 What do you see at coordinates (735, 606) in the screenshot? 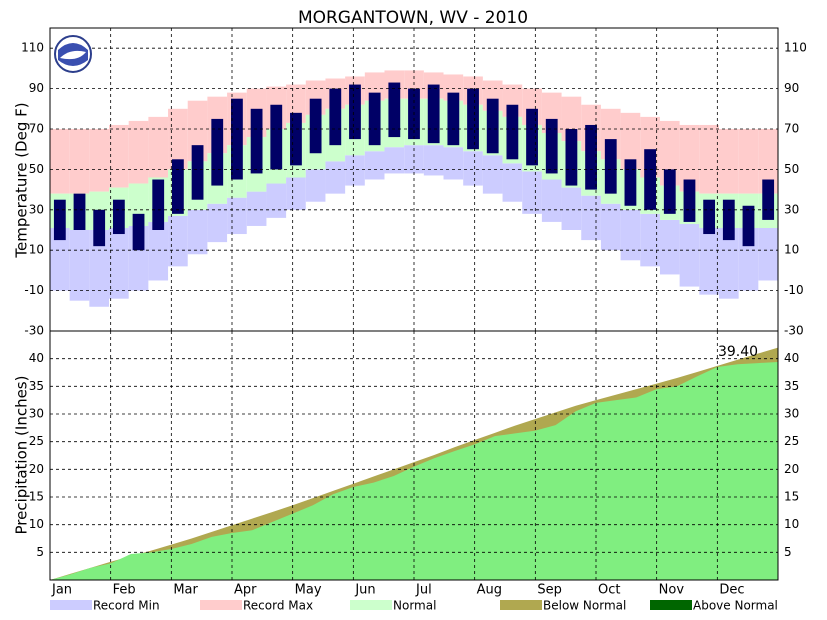
I see `legend-label: Above Normal` at bounding box center [735, 606].